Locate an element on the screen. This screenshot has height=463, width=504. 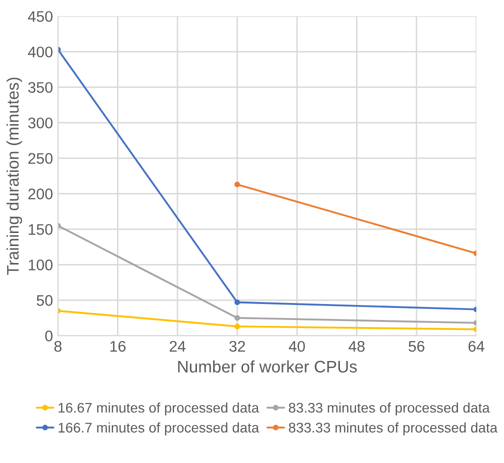
x-axis-title: Number of worker CPUs is located at coordinates (267, 366).